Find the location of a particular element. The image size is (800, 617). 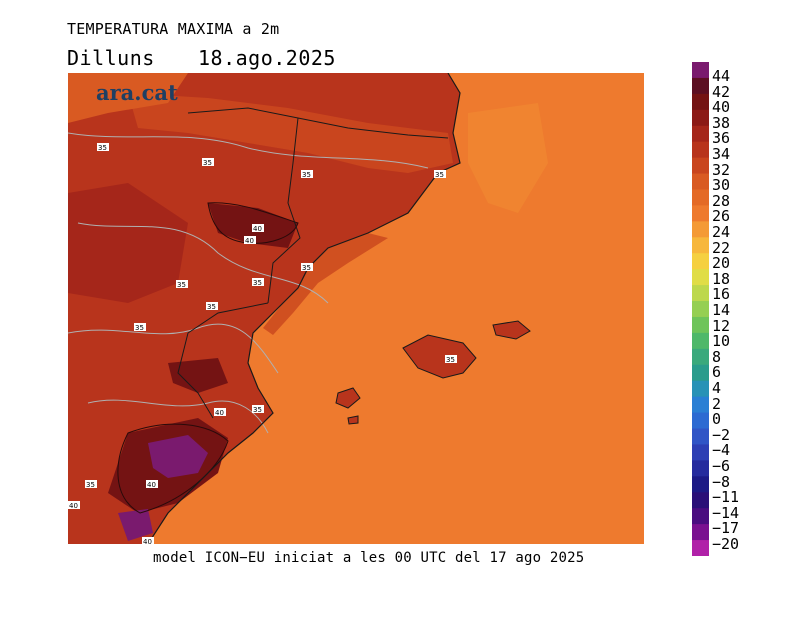

colorbar-label: 44 is located at coordinates (721, 76).